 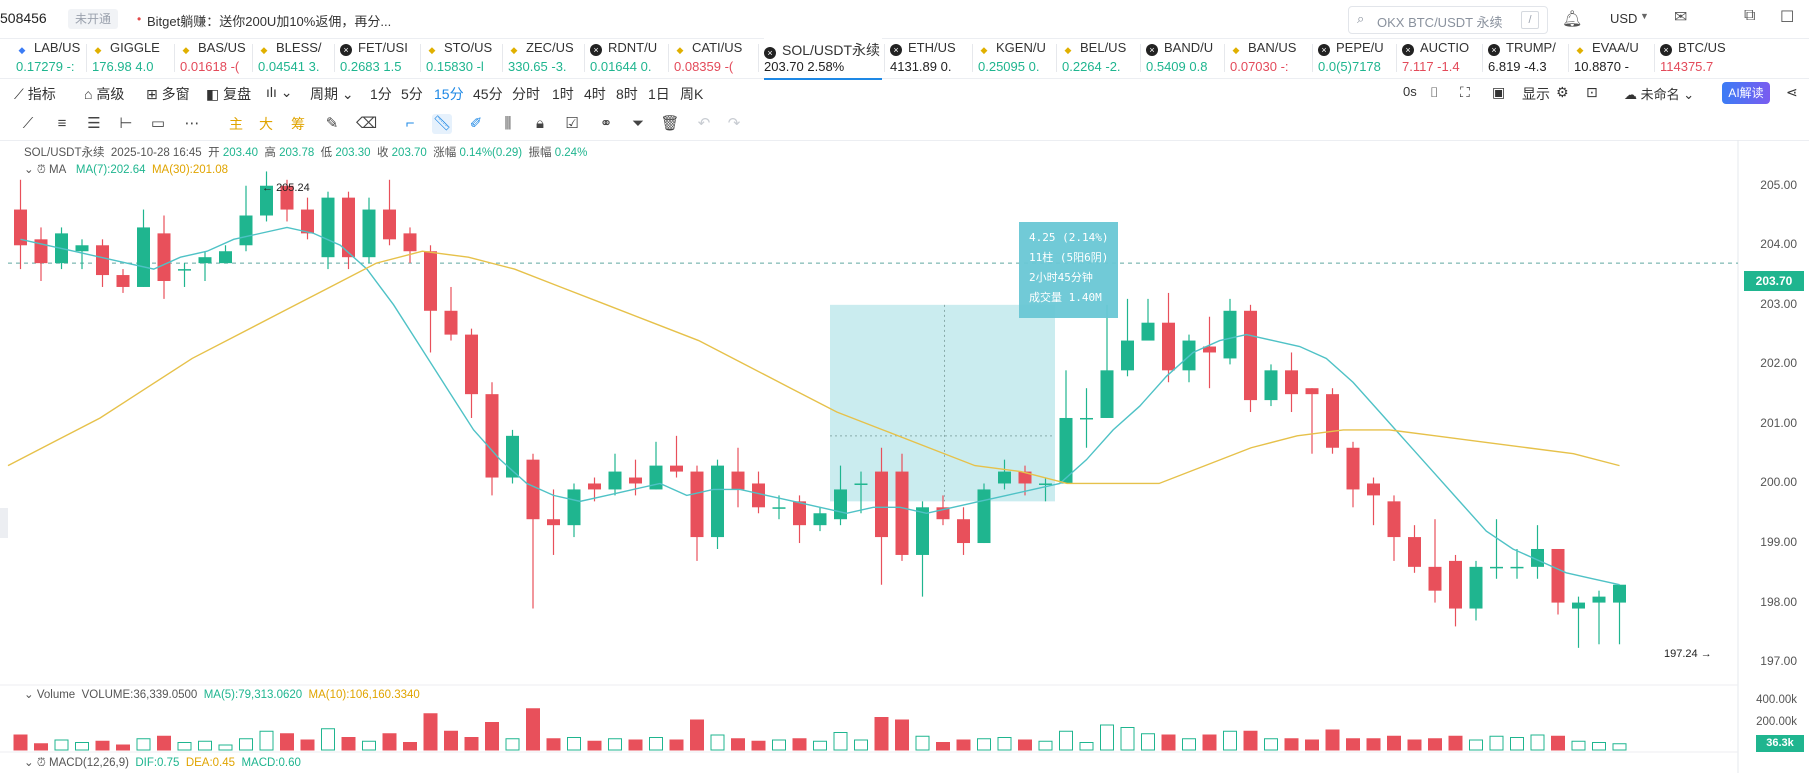 What do you see at coordinates (715, 58) in the screenshot?
I see `ticker-8: ◆ CATI/US 0.08359 -(` at bounding box center [715, 58].